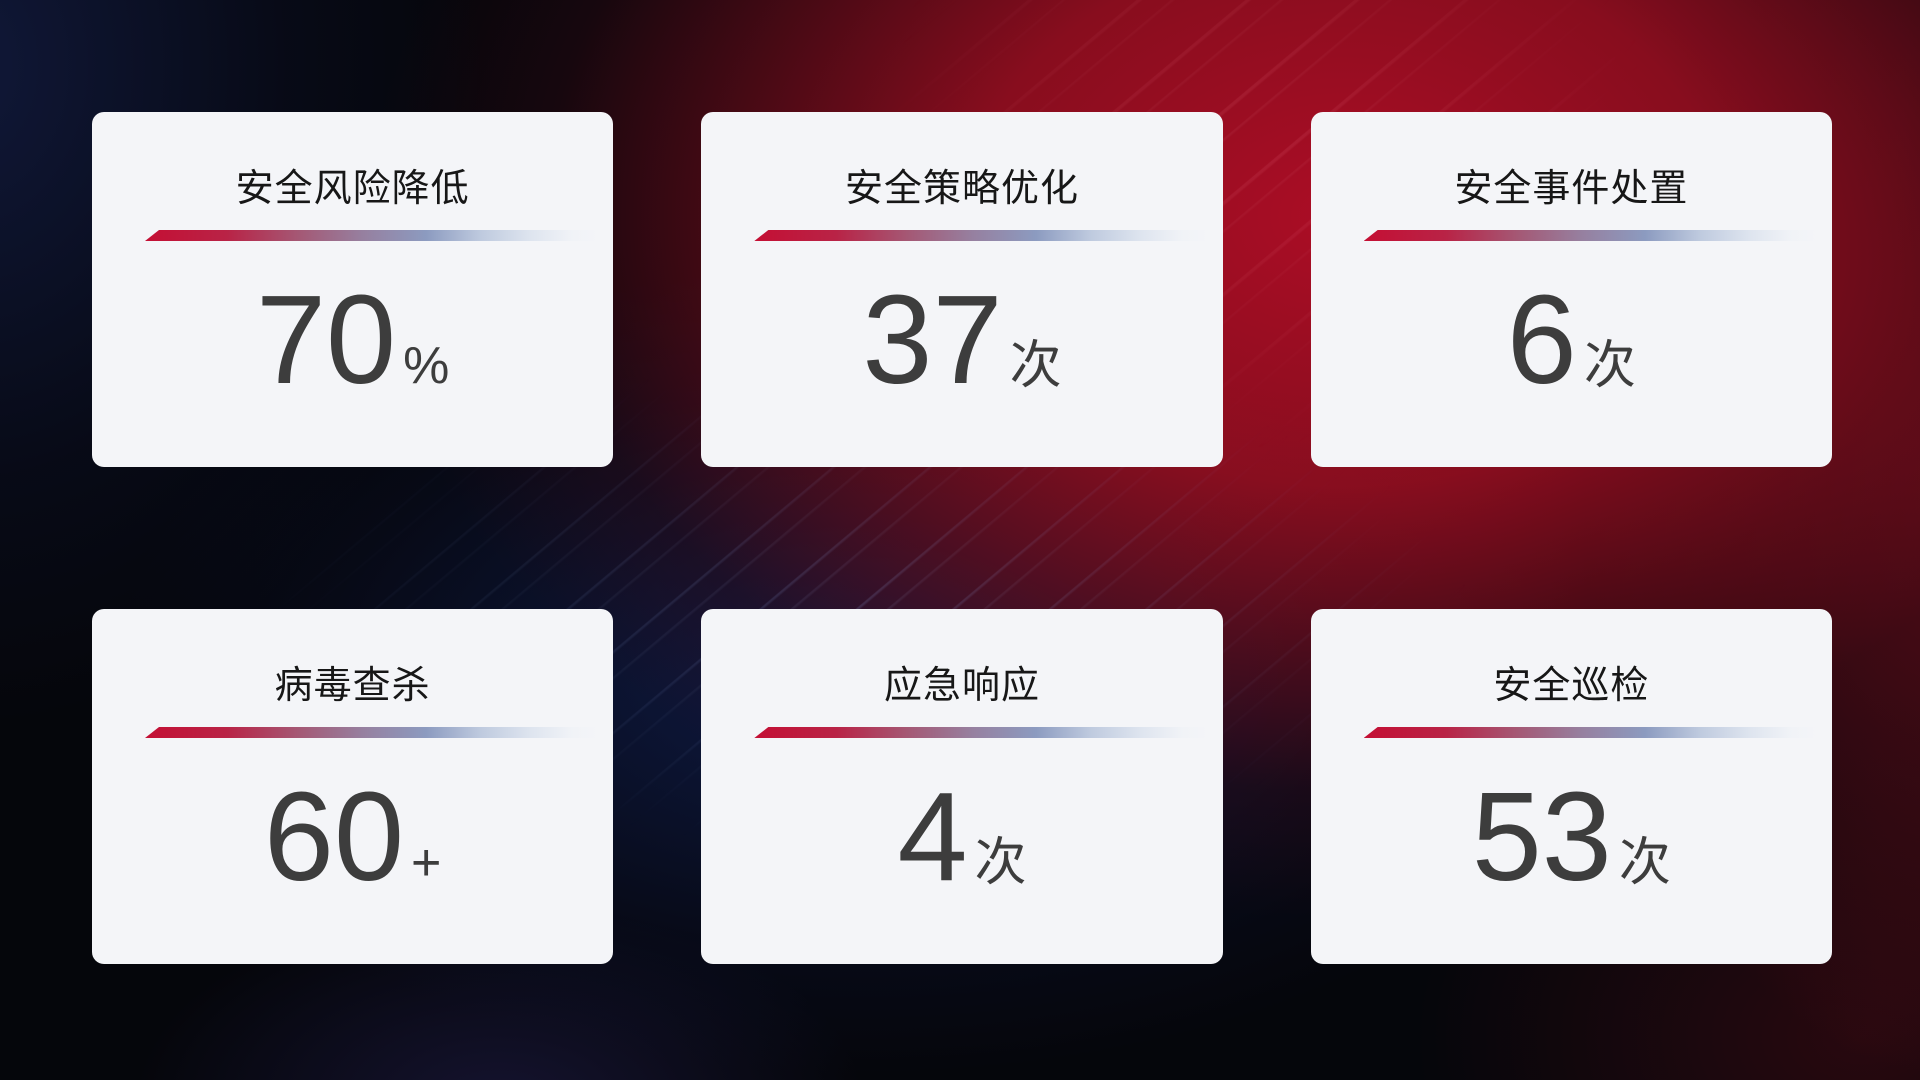 Image resolution: width=1920 pixels, height=1080 pixels. I want to click on stat-card: 安全策略优化 37 次, so click(962, 289).